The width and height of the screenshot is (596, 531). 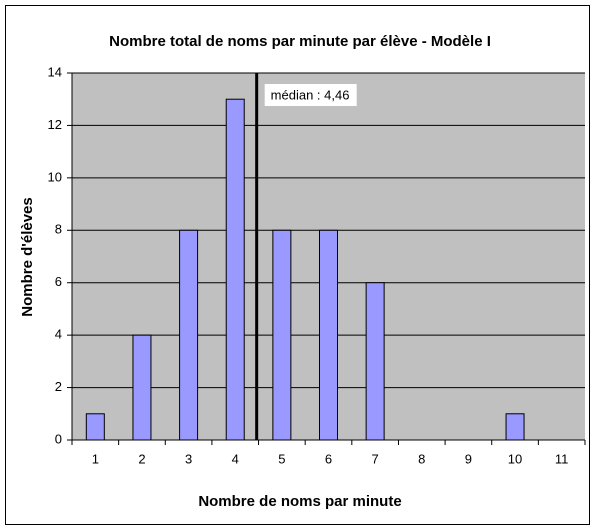 What do you see at coordinates (375, 458) in the screenshot?
I see `x-tick-label: 7` at bounding box center [375, 458].